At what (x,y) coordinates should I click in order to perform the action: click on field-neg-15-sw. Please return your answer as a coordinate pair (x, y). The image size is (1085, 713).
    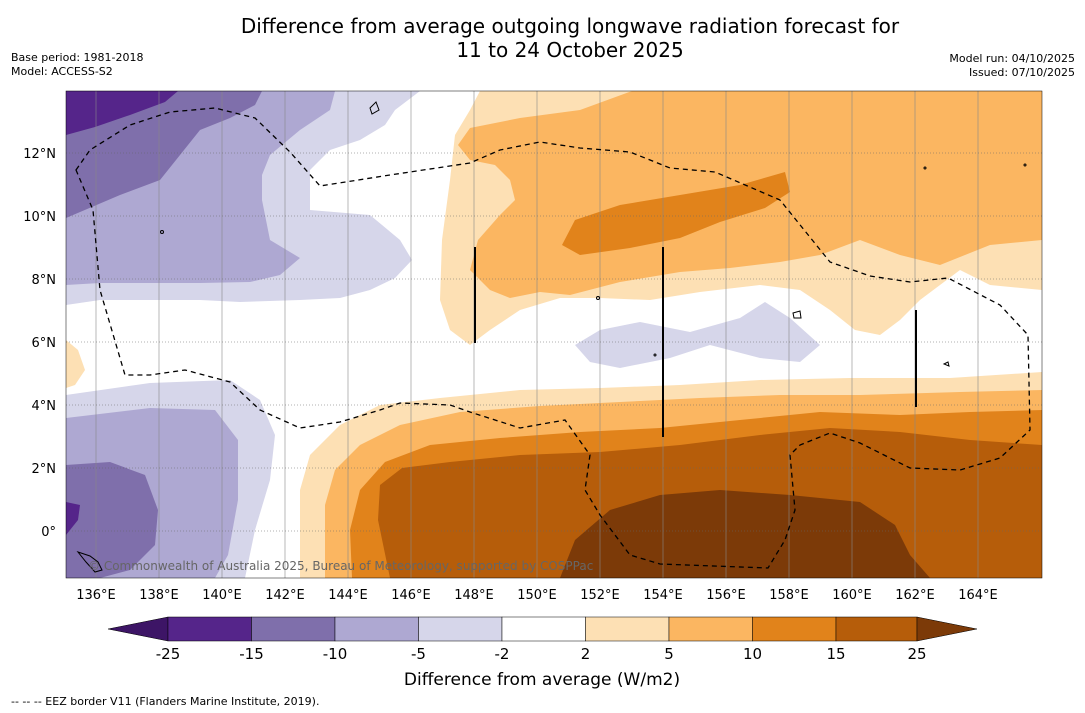
    Looking at the image, I should click on (112, 520).